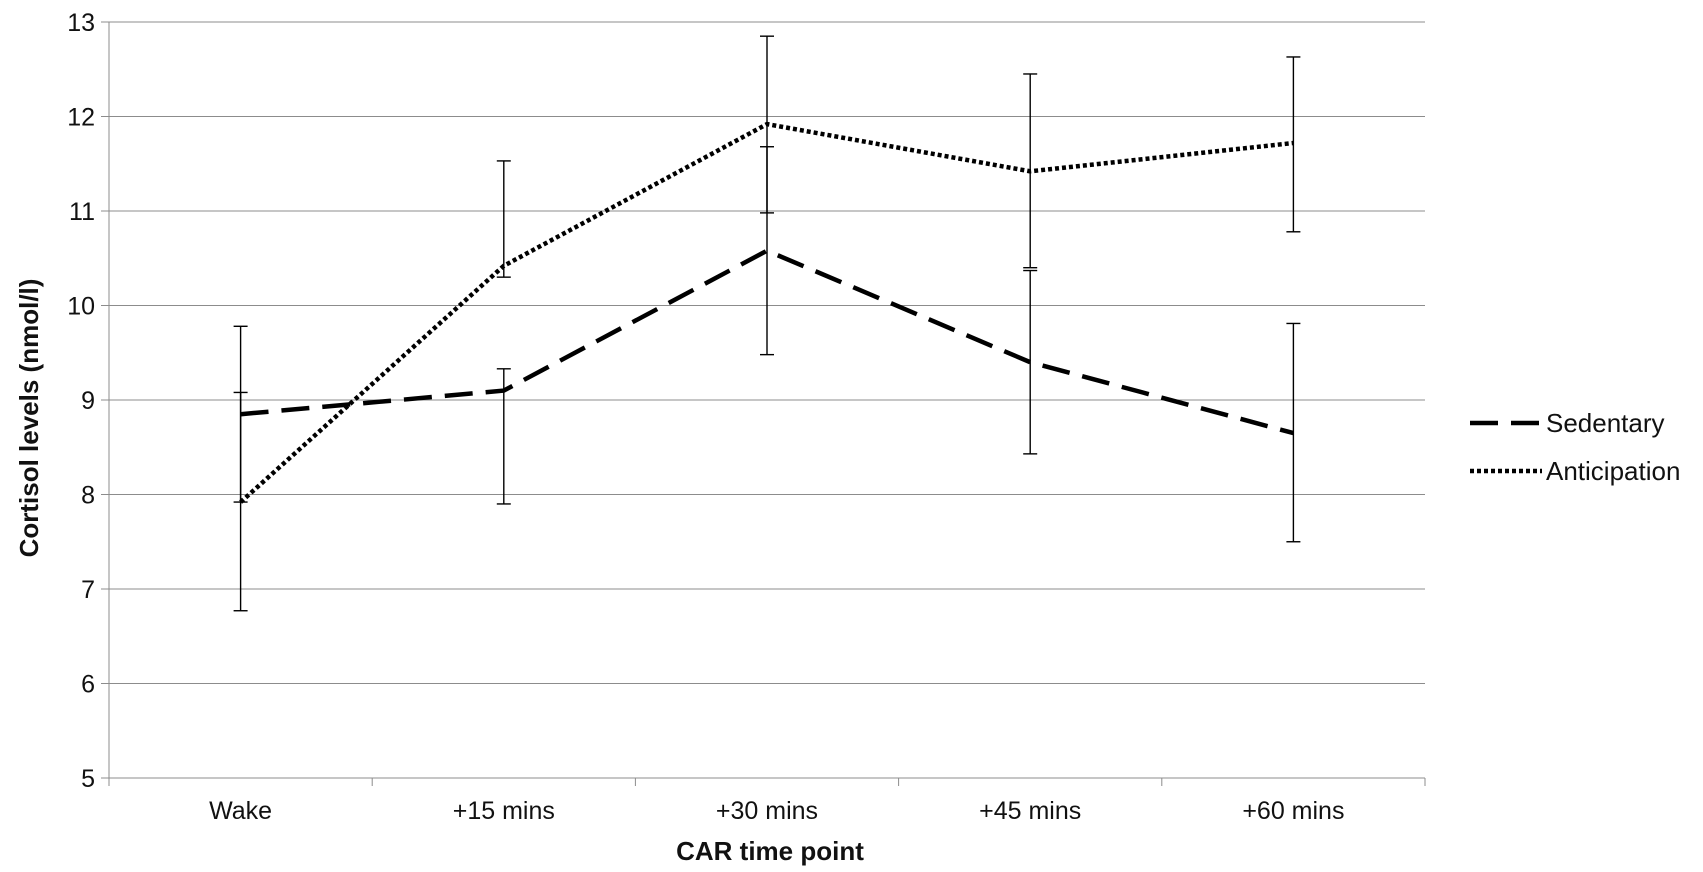 This screenshot has width=1703, height=872. Describe the element at coordinates (1605, 423) in the screenshot. I see `legend-label: Sedentary` at that location.